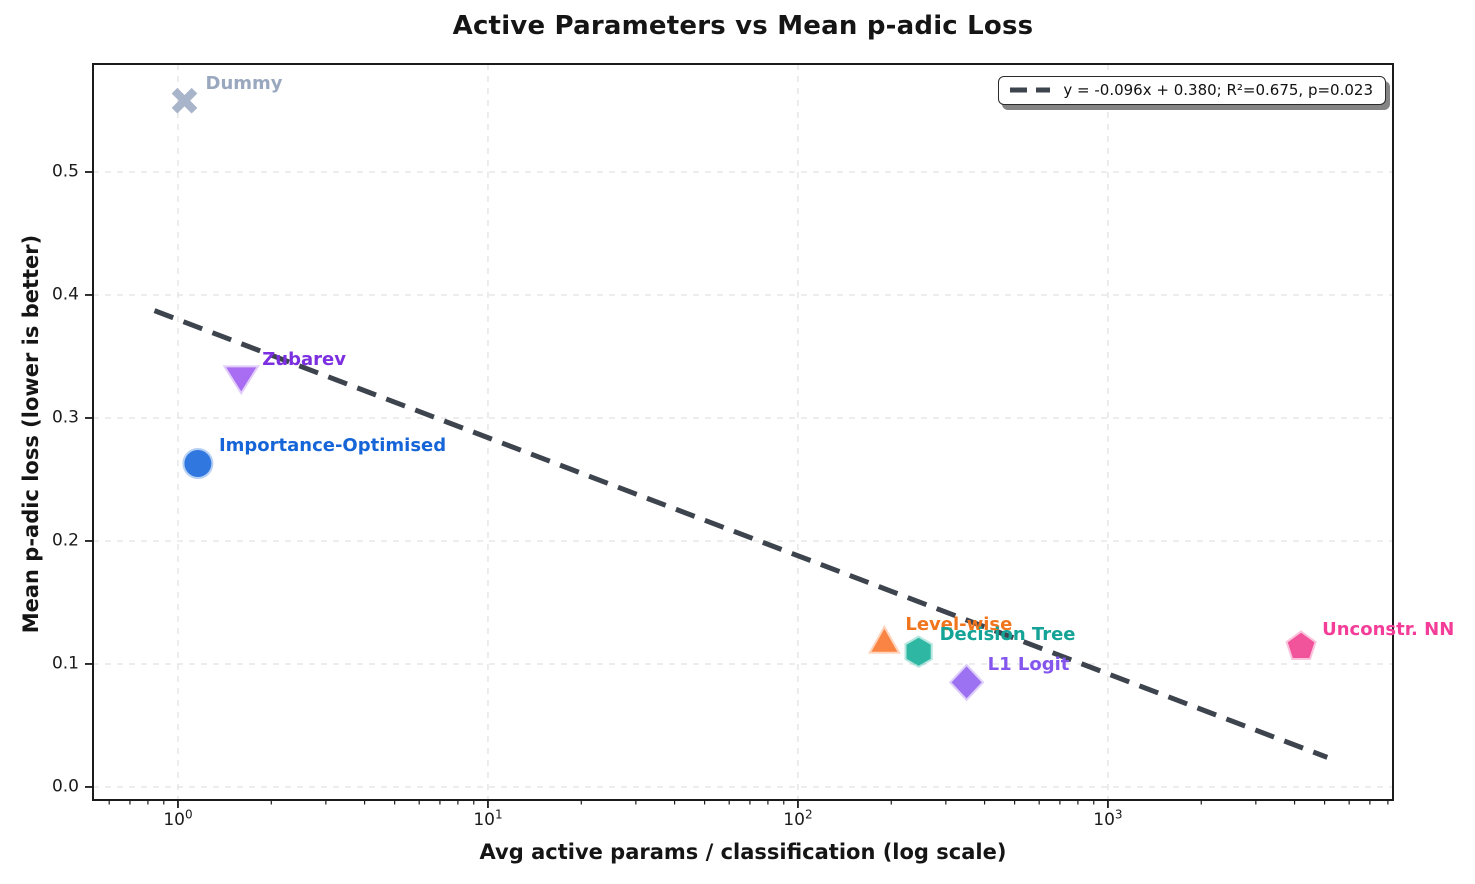  Describe the element at coordinates (65, 294) in the screenshot. I see `y-tick-label: 0.4` at that location.